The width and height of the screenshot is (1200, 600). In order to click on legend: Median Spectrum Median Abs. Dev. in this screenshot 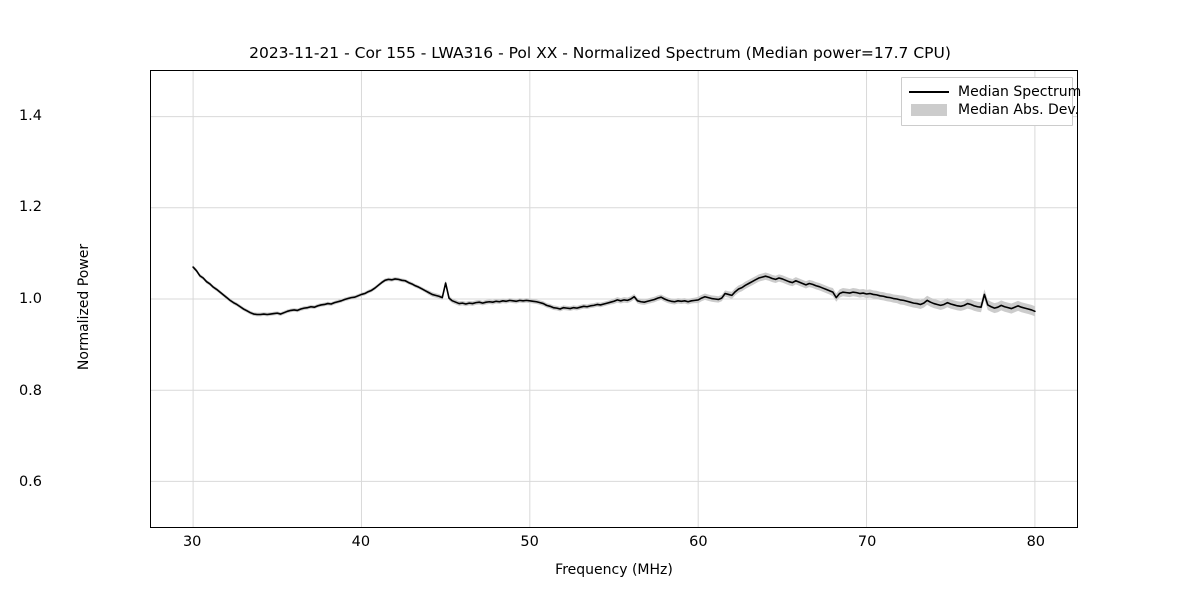, I will do `click(991, 101)`.